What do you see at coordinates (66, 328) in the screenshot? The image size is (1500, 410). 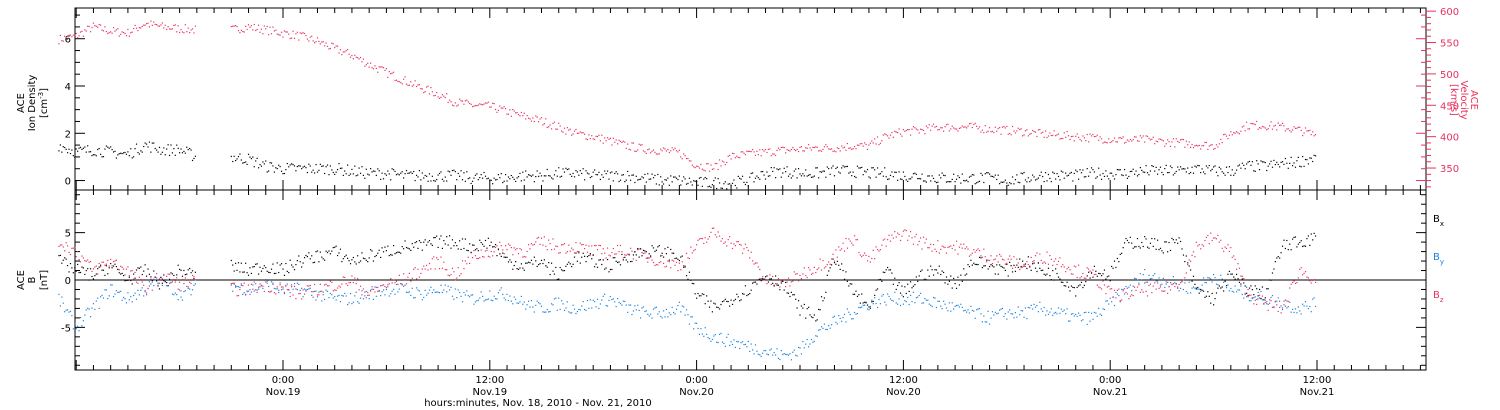 I see `field-tick-label: -5` at bounding box center [66, 328].